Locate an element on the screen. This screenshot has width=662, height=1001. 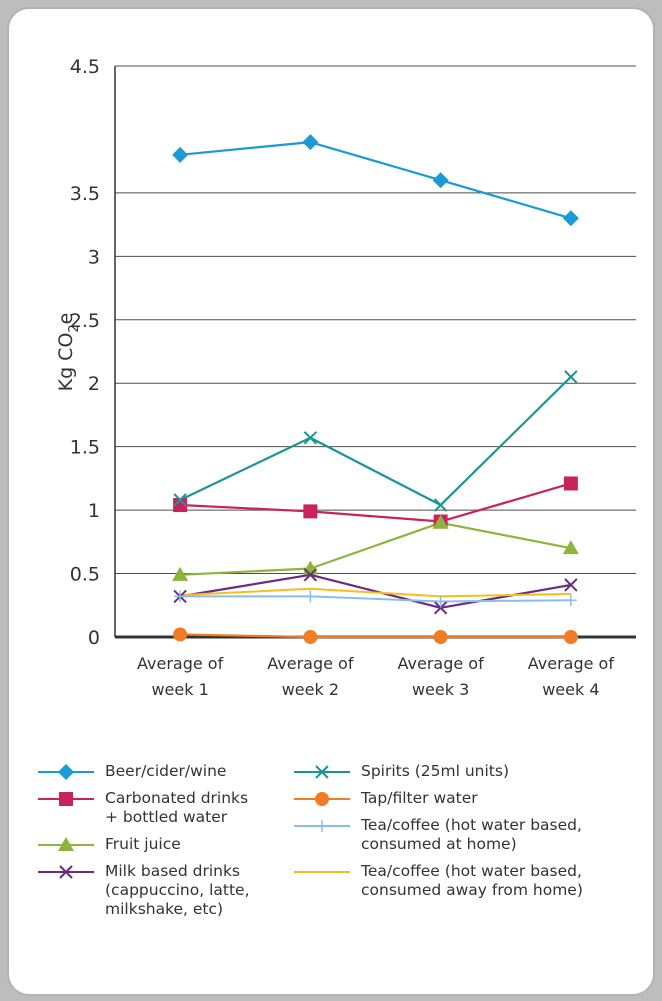
x-tick-label: Average of week 2 is located at coordinates (310, 676).